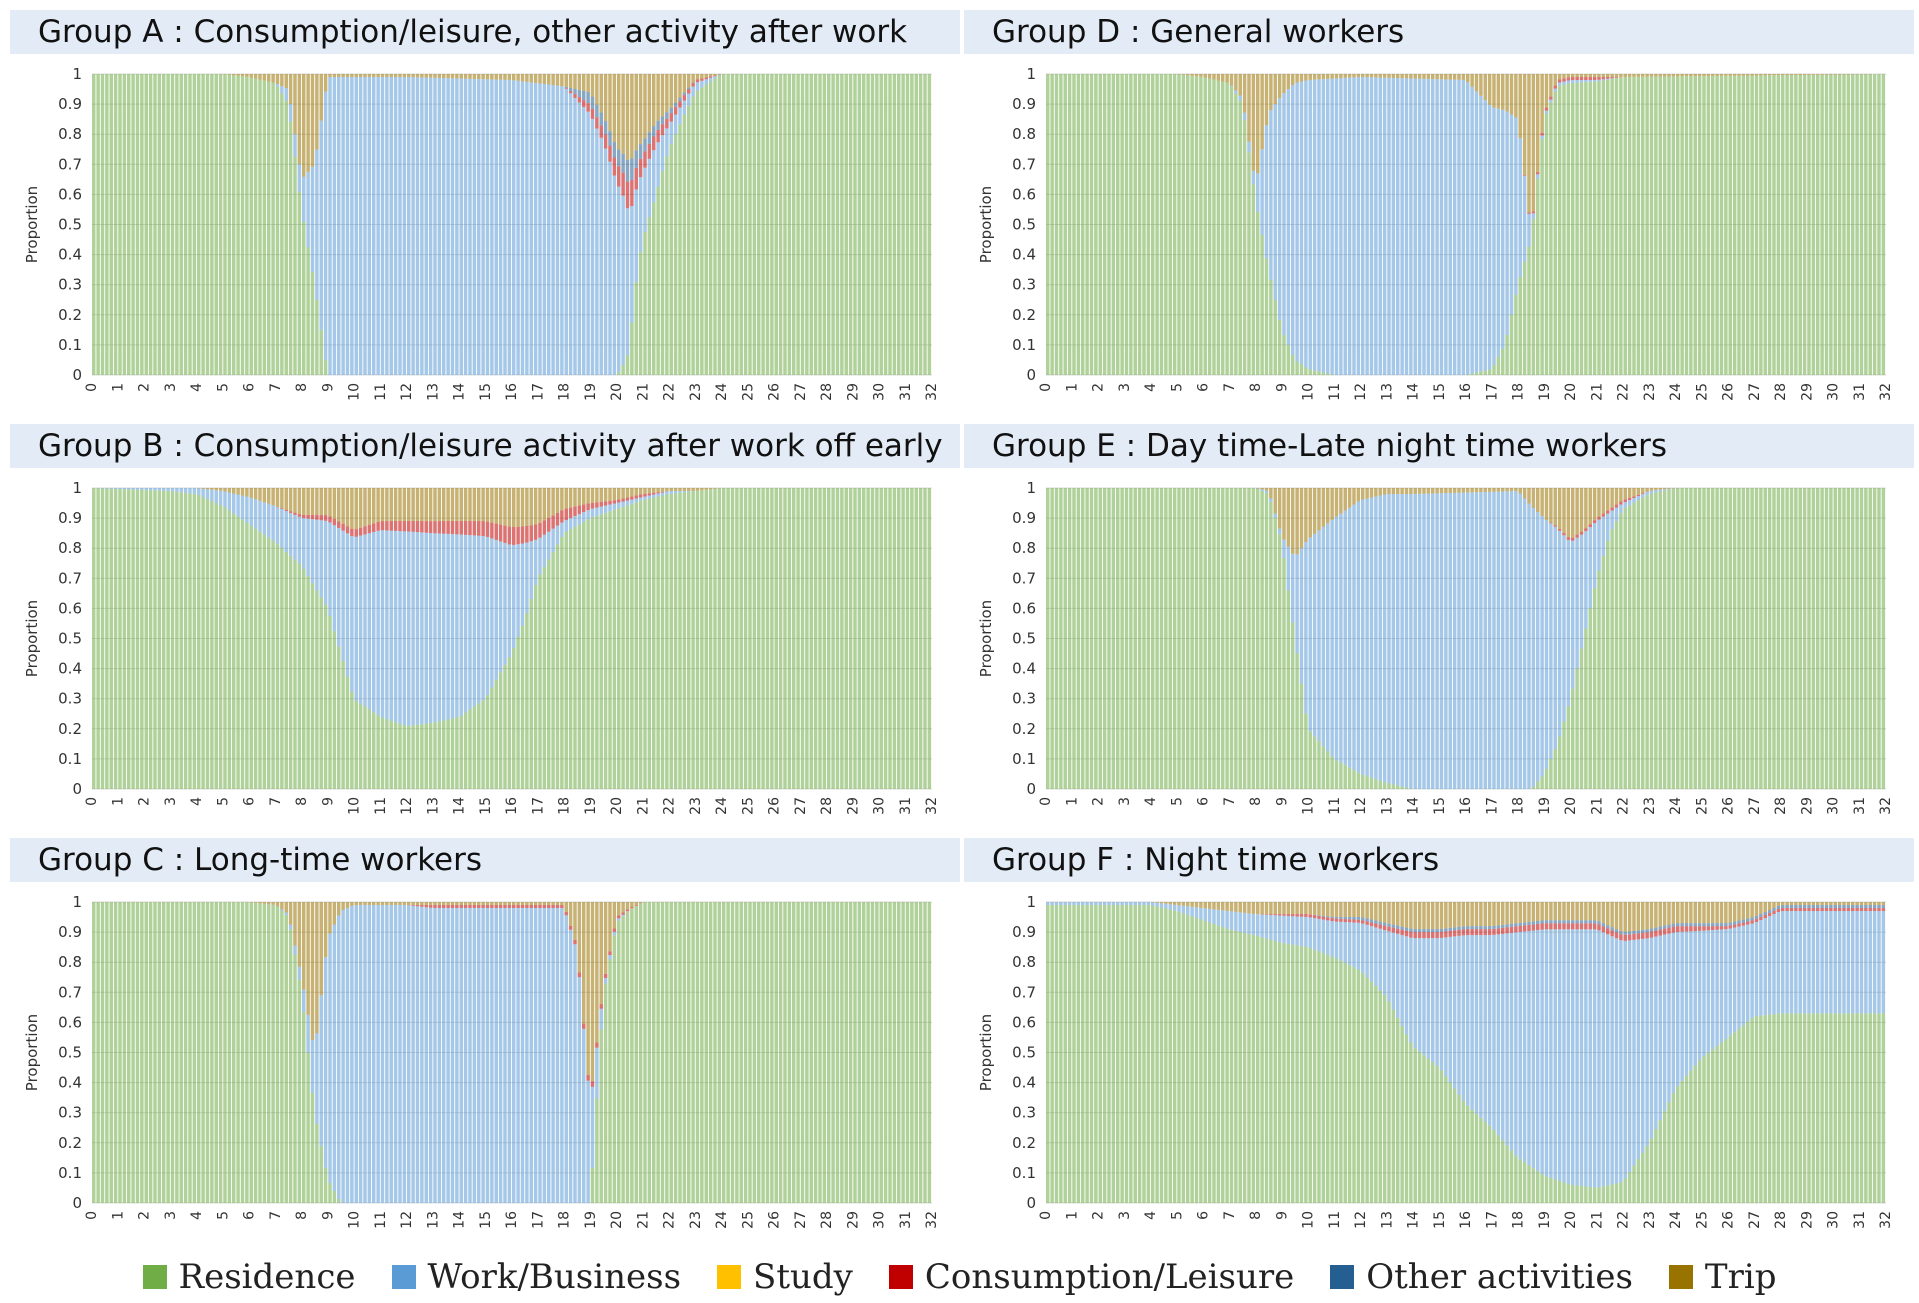  Describe the element at coordinates (512, 392) in the screenshot. I see `x-tick-label: 16` at that location.